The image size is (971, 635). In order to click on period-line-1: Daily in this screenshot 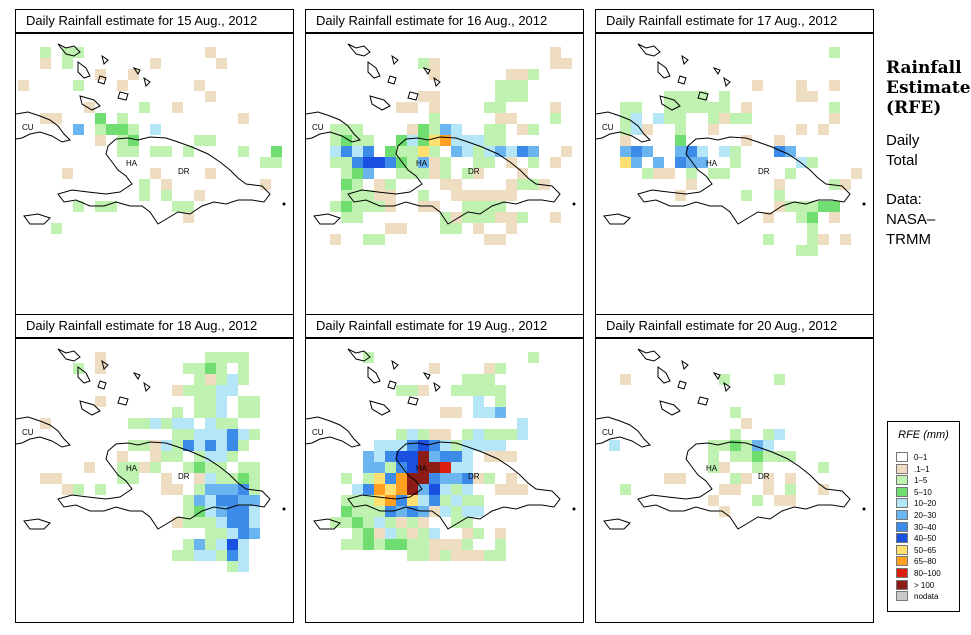, I will do `click(903, 140)`.